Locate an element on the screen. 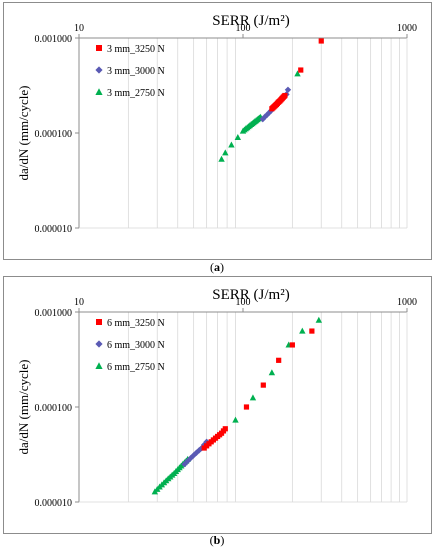 Image resolution: width=434 pixels, height=550 pixels. caption-letter: a is located at coordinates (217, 267).